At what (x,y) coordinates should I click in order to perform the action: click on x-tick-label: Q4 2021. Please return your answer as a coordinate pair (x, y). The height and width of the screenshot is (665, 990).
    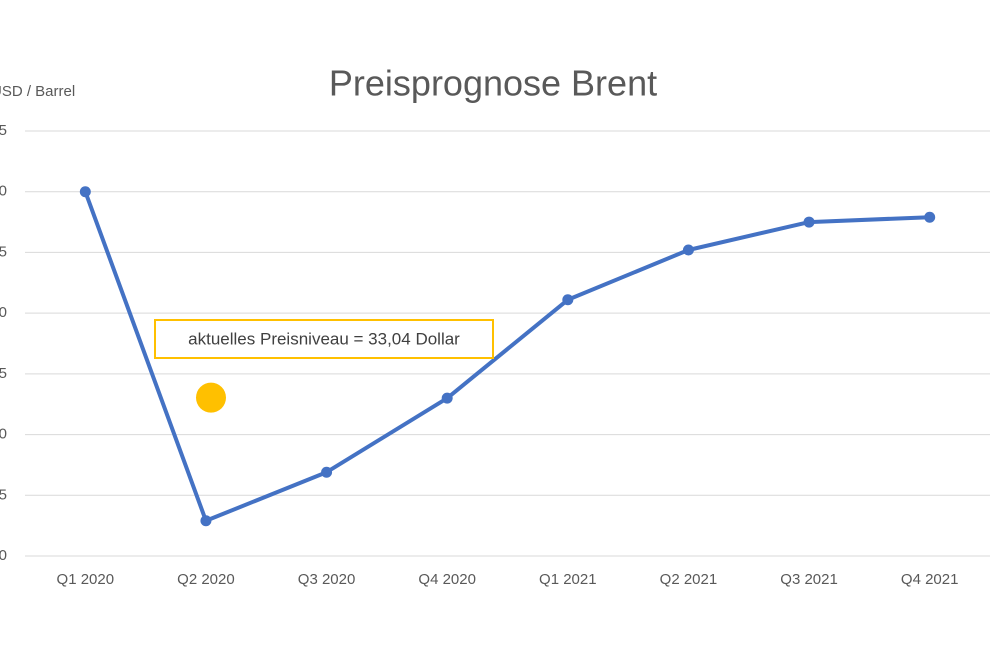
    Looking at the image, I should click on (930, 579).